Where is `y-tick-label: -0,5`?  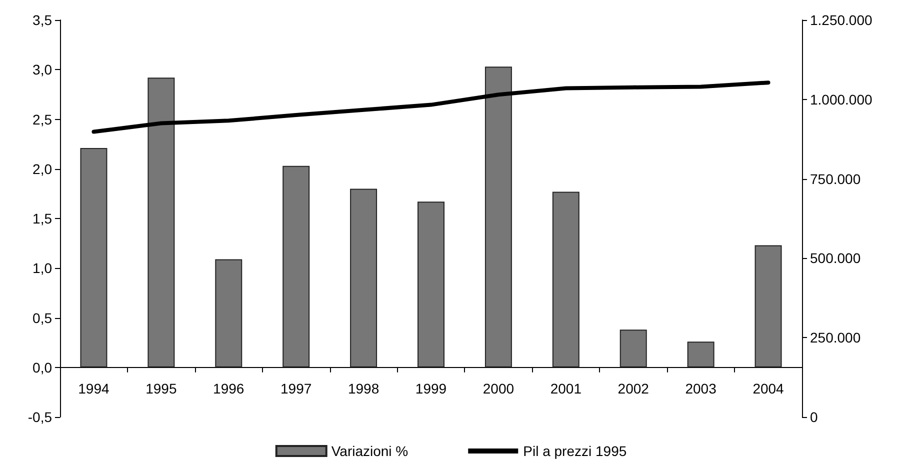 y-tick-label: -0,5 is located at coordinates (40, 417).